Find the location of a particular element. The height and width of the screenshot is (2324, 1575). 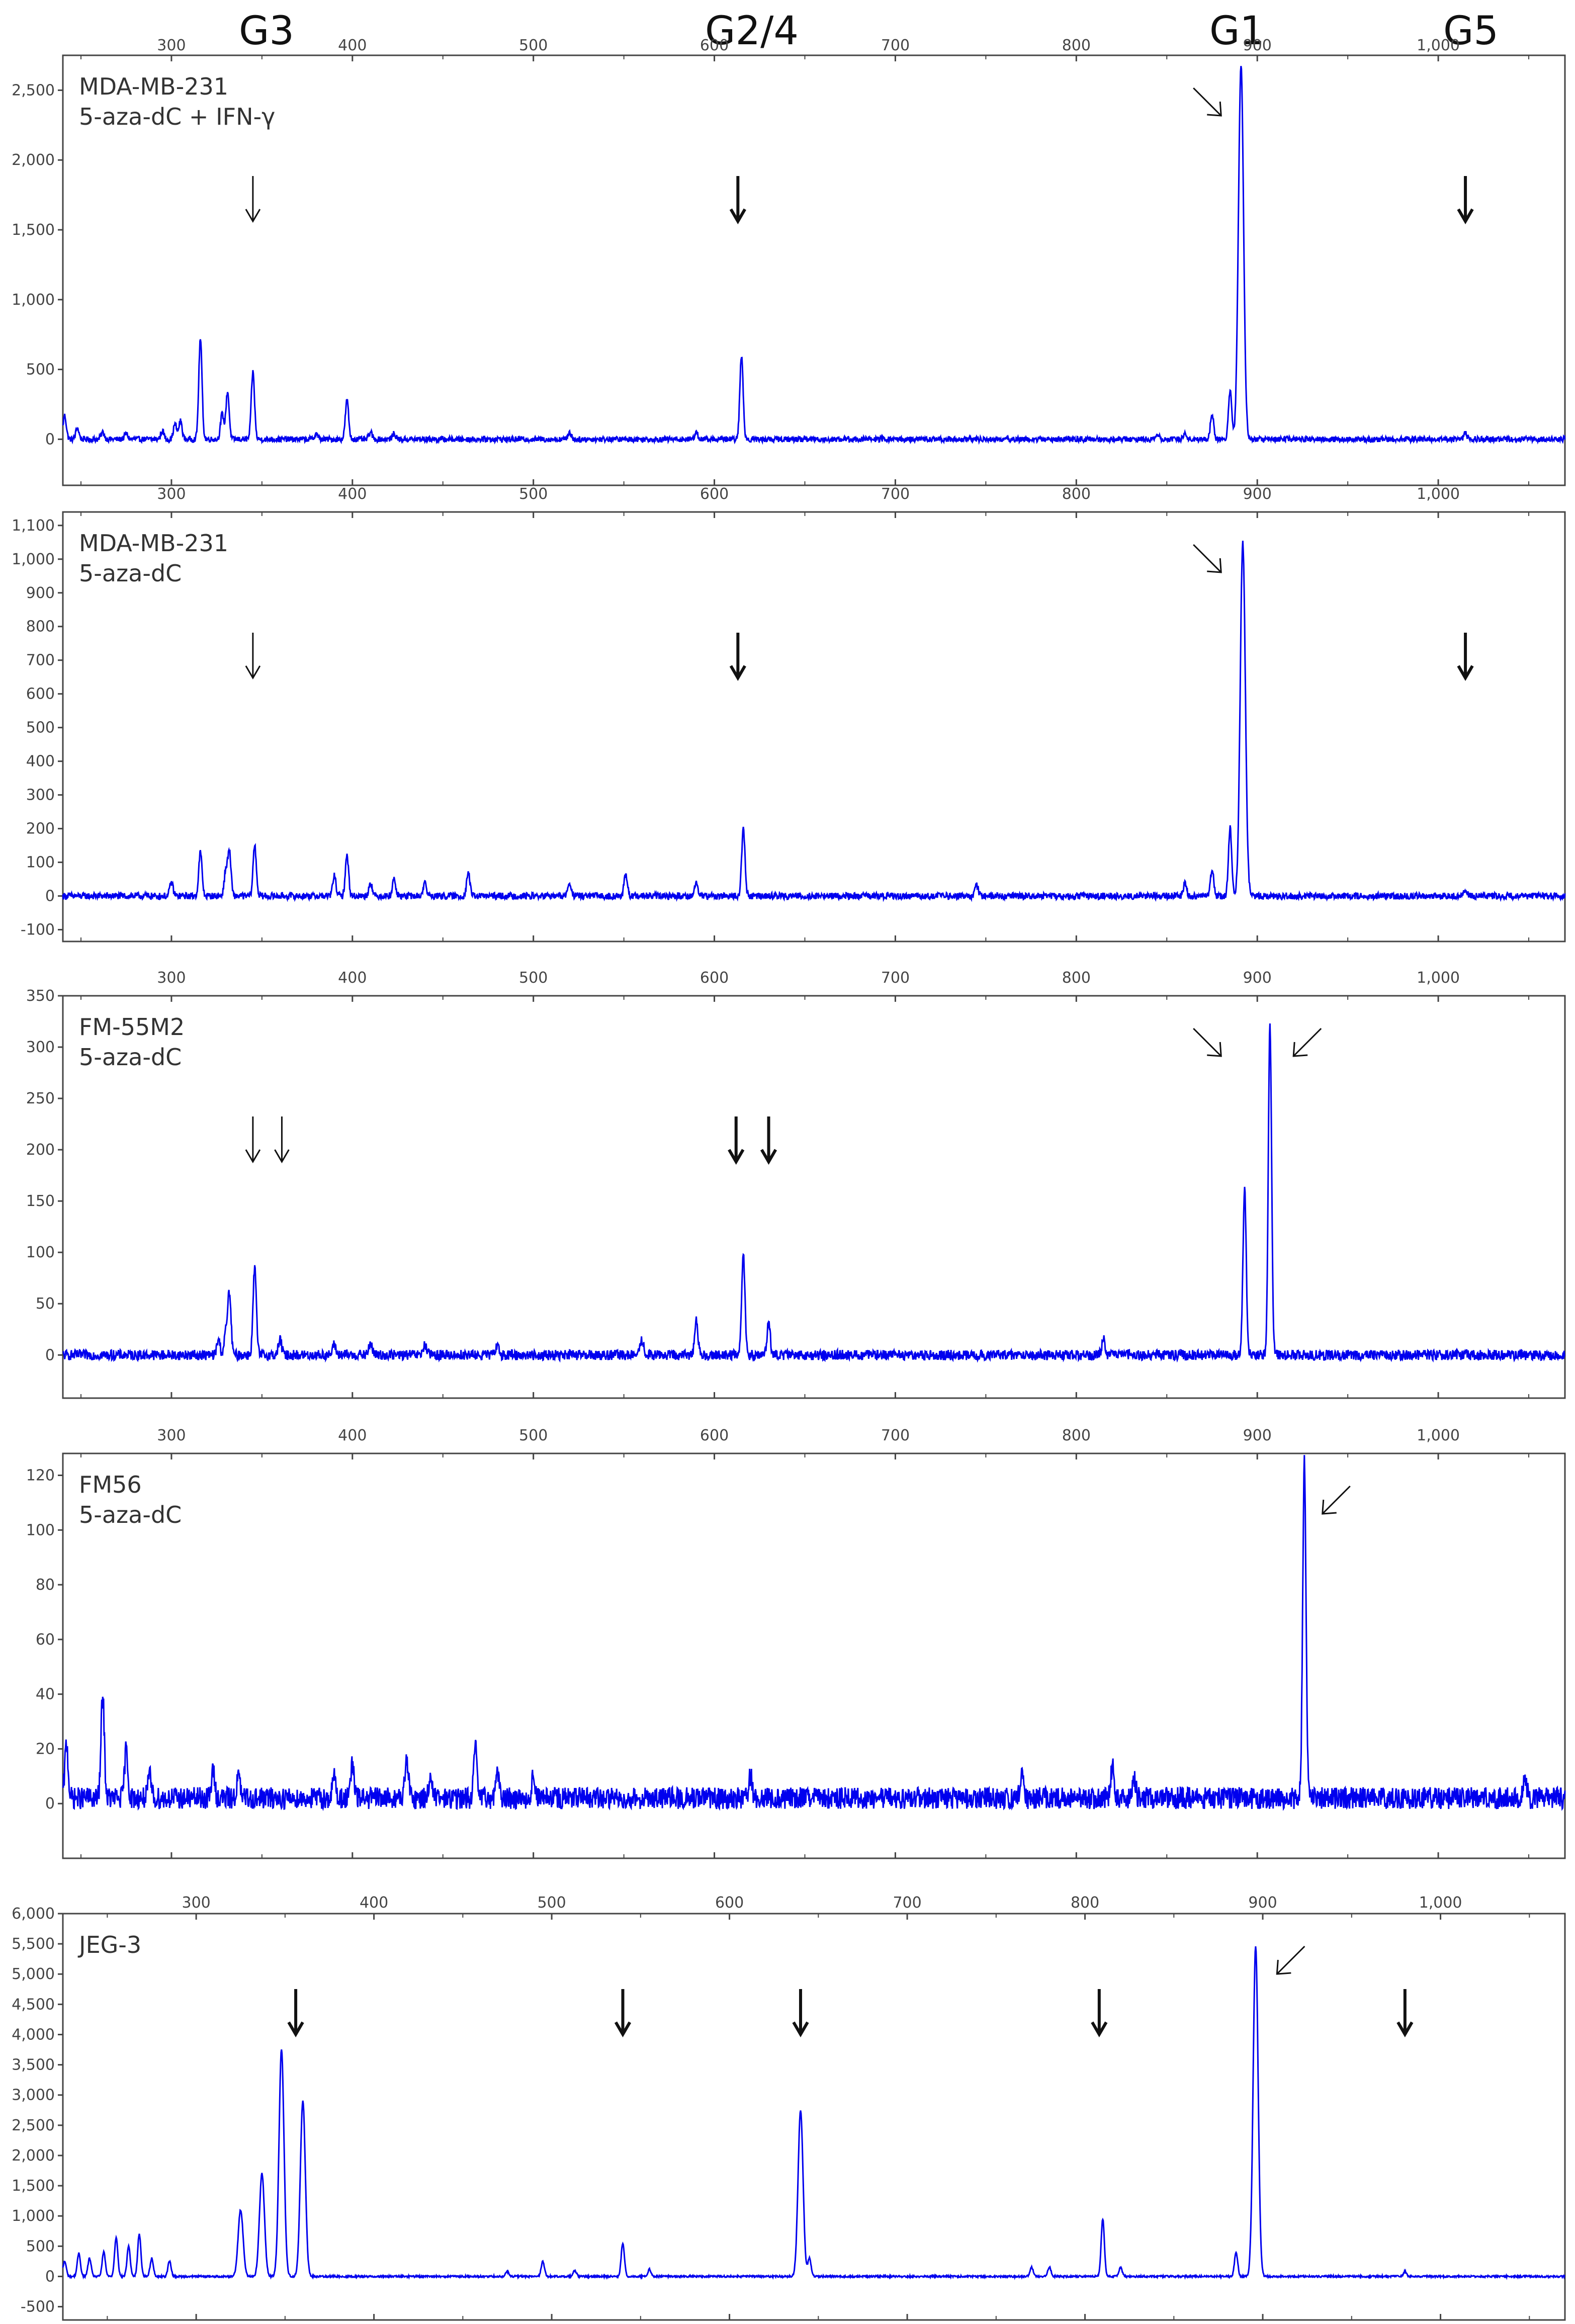

y-tick-label: -500 is located at coordinates (38, 2307).